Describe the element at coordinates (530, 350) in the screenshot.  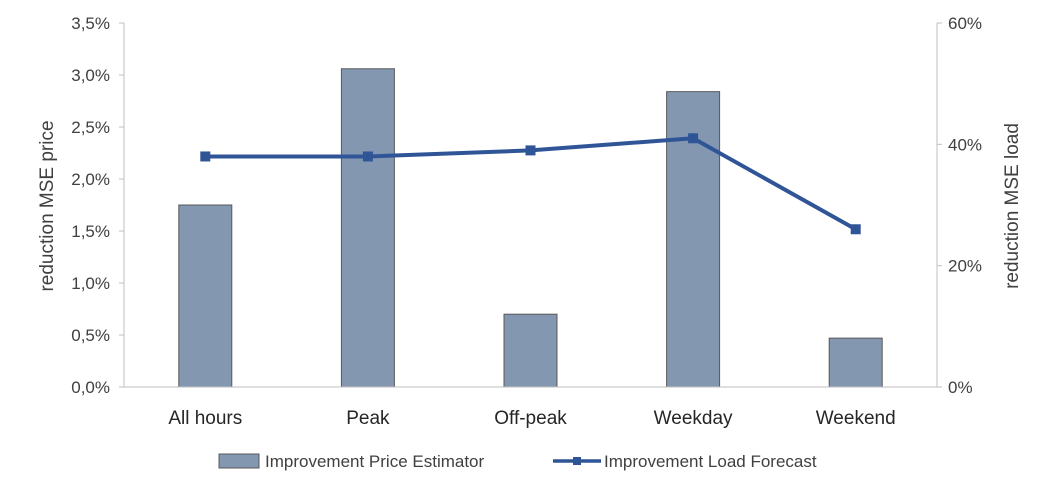
I see `bar-off-peak` at that location.